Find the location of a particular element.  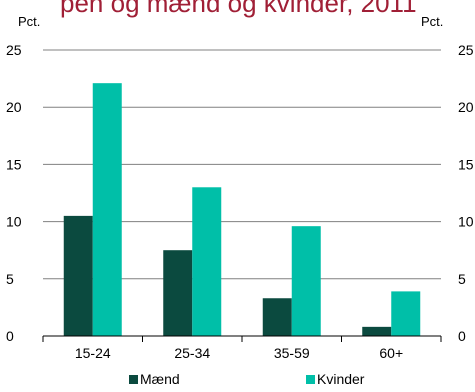

x-tick-label-60+: 60+ is located at coordinates (391, 353).